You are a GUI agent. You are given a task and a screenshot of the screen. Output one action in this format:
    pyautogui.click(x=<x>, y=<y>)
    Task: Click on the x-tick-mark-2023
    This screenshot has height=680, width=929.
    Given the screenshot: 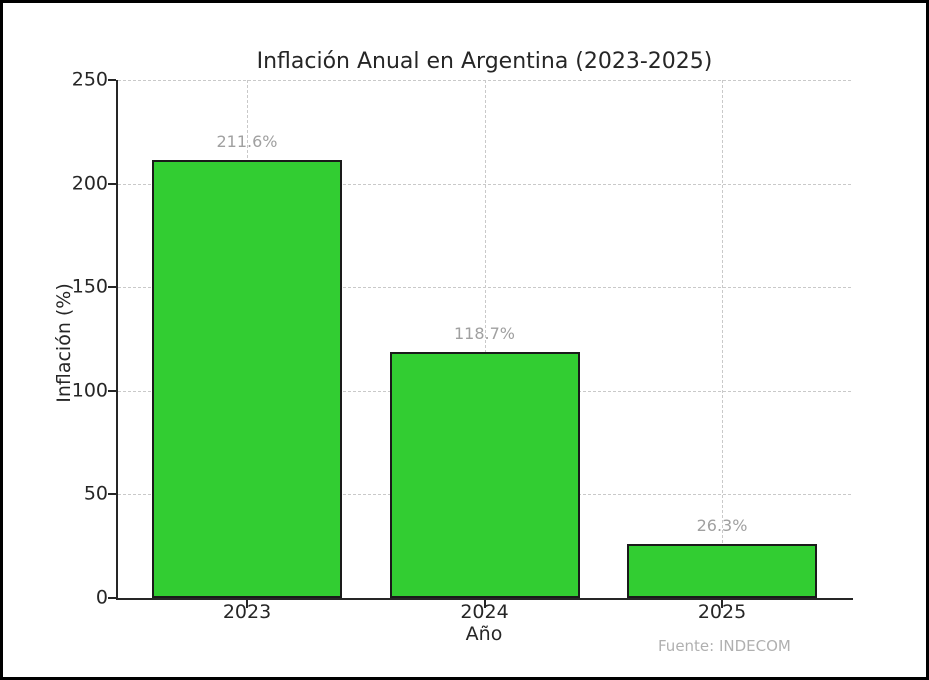 What is the action you would take?
    pyautogui.click(x=247, y=604)
    